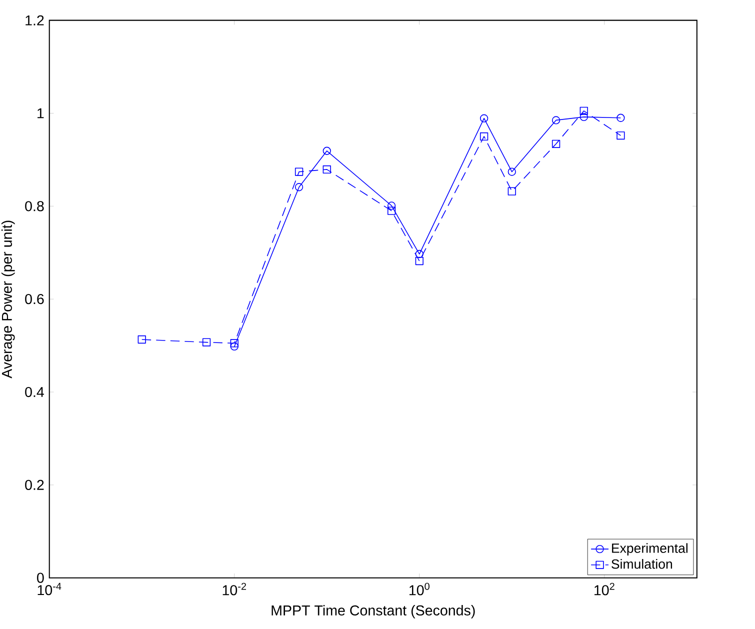 The width and height of the screenshot is (755, 629). What do you see at coordinates (50, 589) in the screenshot?
I see `x-tick-label: 10$^{-4}$` at bounding box center [50, 589].